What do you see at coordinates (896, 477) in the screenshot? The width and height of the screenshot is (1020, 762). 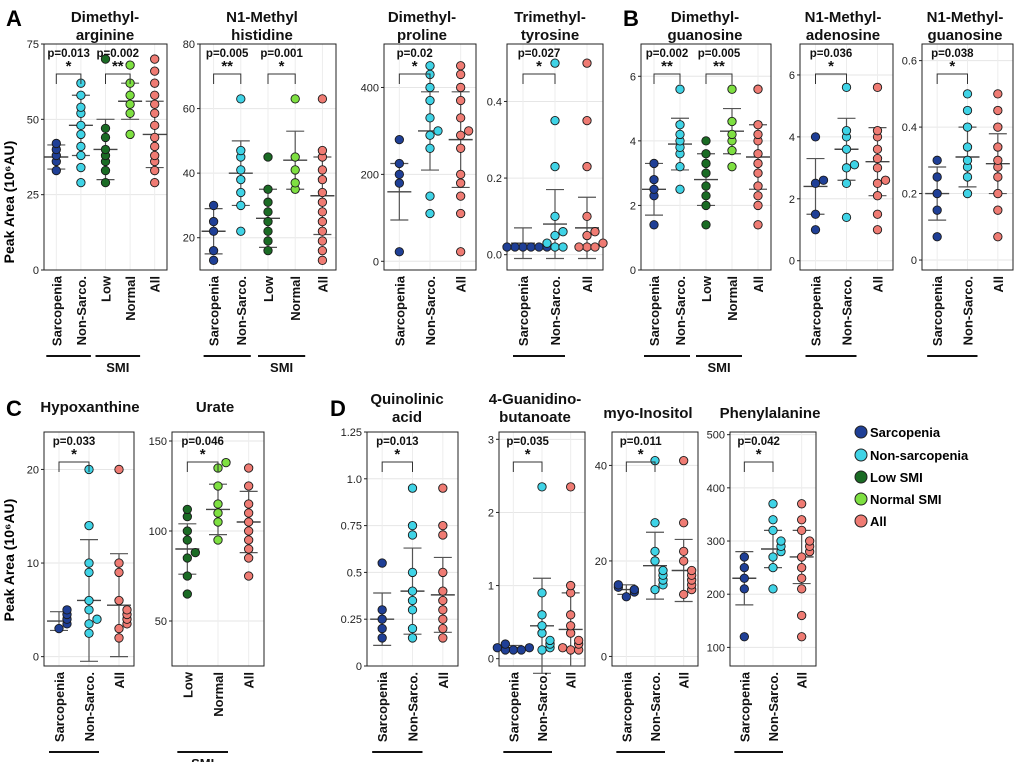 I see `legend-label-low-smi: Low SMI` at bounding box center [896, 477].